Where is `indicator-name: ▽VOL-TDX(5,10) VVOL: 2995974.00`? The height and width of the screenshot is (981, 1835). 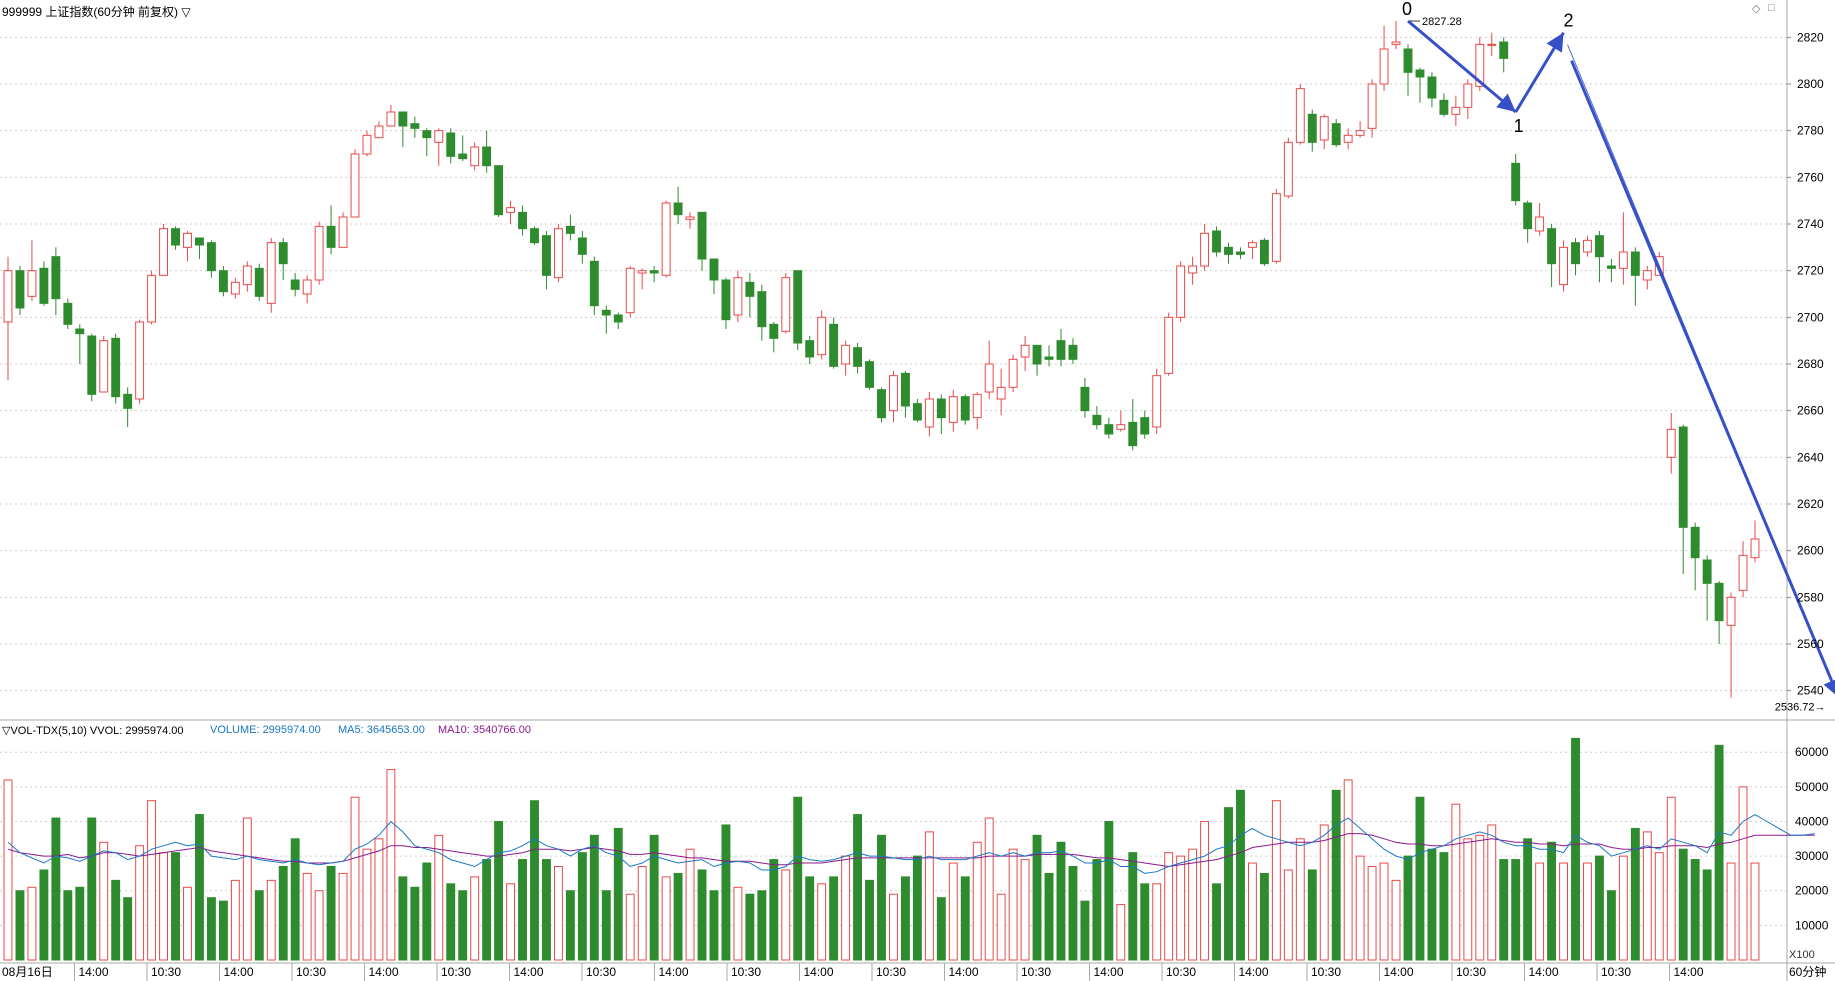
indicator-name: ▽VOL-TDX(5,10) VVOL: 2995974.00 is located at coordinates (93, 731).